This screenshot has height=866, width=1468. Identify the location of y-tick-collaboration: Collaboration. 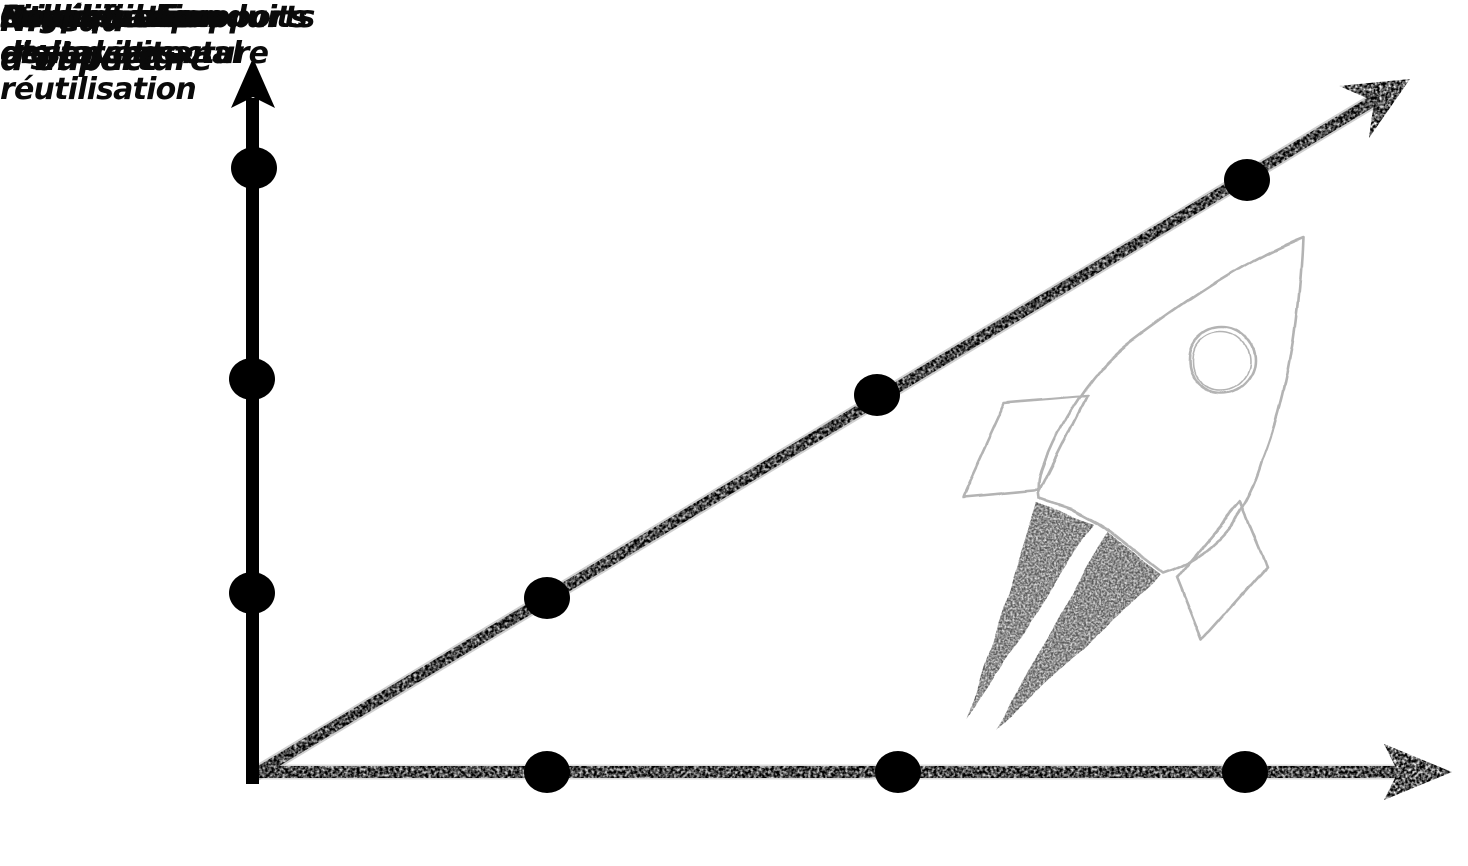
(109, 17).